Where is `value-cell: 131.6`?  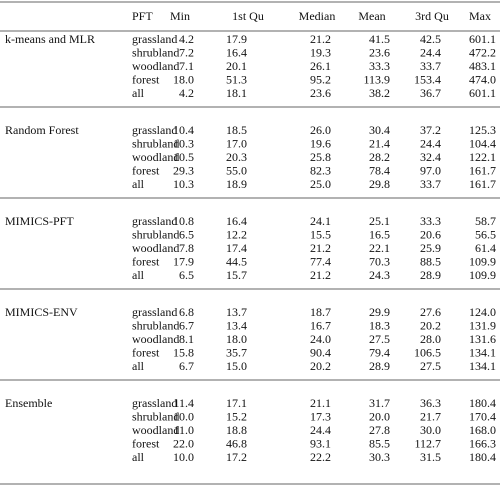 value-cell: 131.6 is located at coordinates (482, 339).